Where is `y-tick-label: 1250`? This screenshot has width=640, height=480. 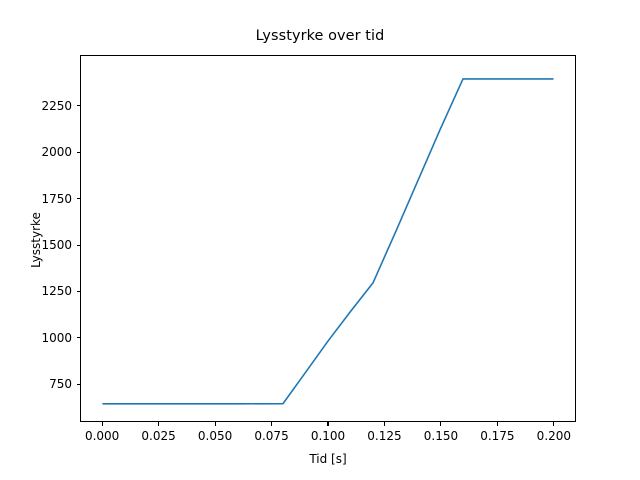 y-tick-label: 1250 is located at coordinates (56, 291).